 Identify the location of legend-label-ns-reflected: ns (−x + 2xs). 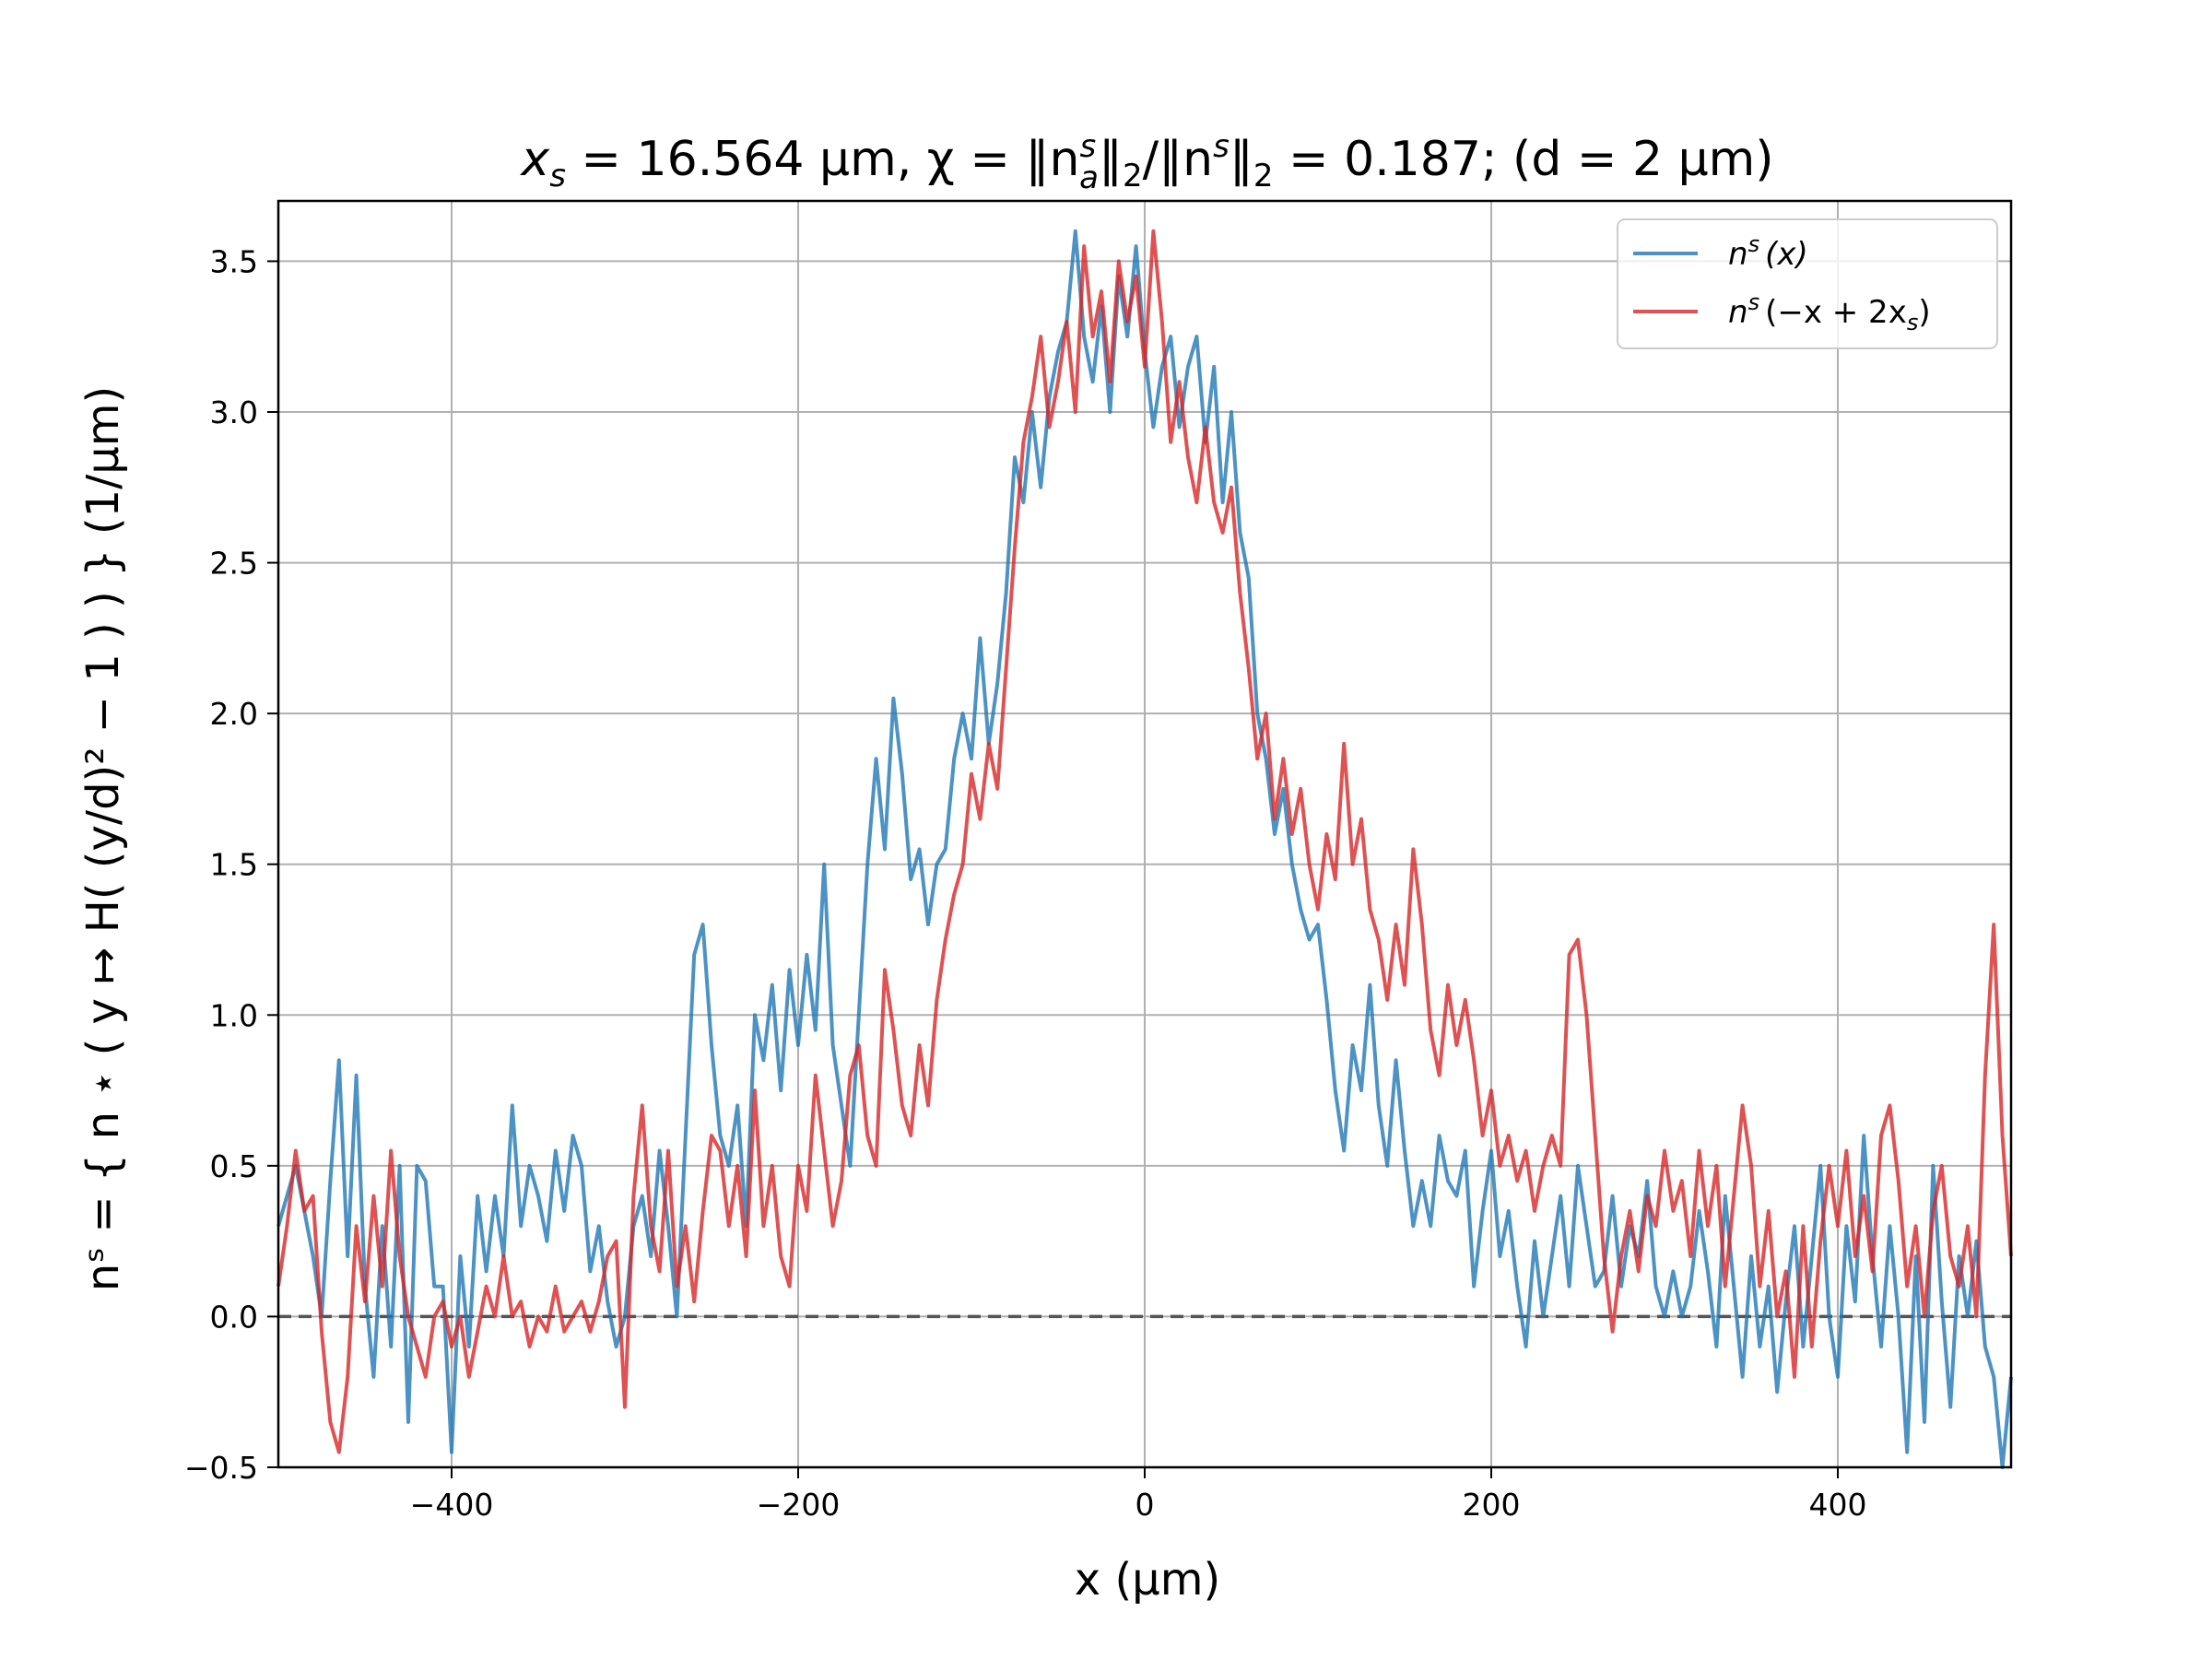
(1829, 312).